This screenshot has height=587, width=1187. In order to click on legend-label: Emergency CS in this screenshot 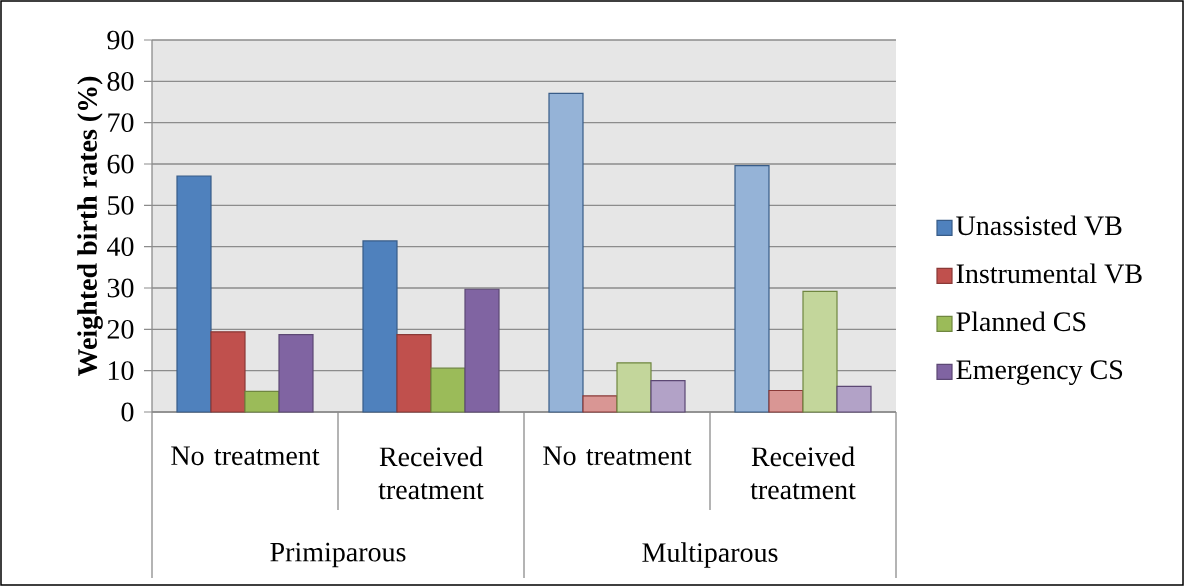, I will do `click(1039, 372)`.